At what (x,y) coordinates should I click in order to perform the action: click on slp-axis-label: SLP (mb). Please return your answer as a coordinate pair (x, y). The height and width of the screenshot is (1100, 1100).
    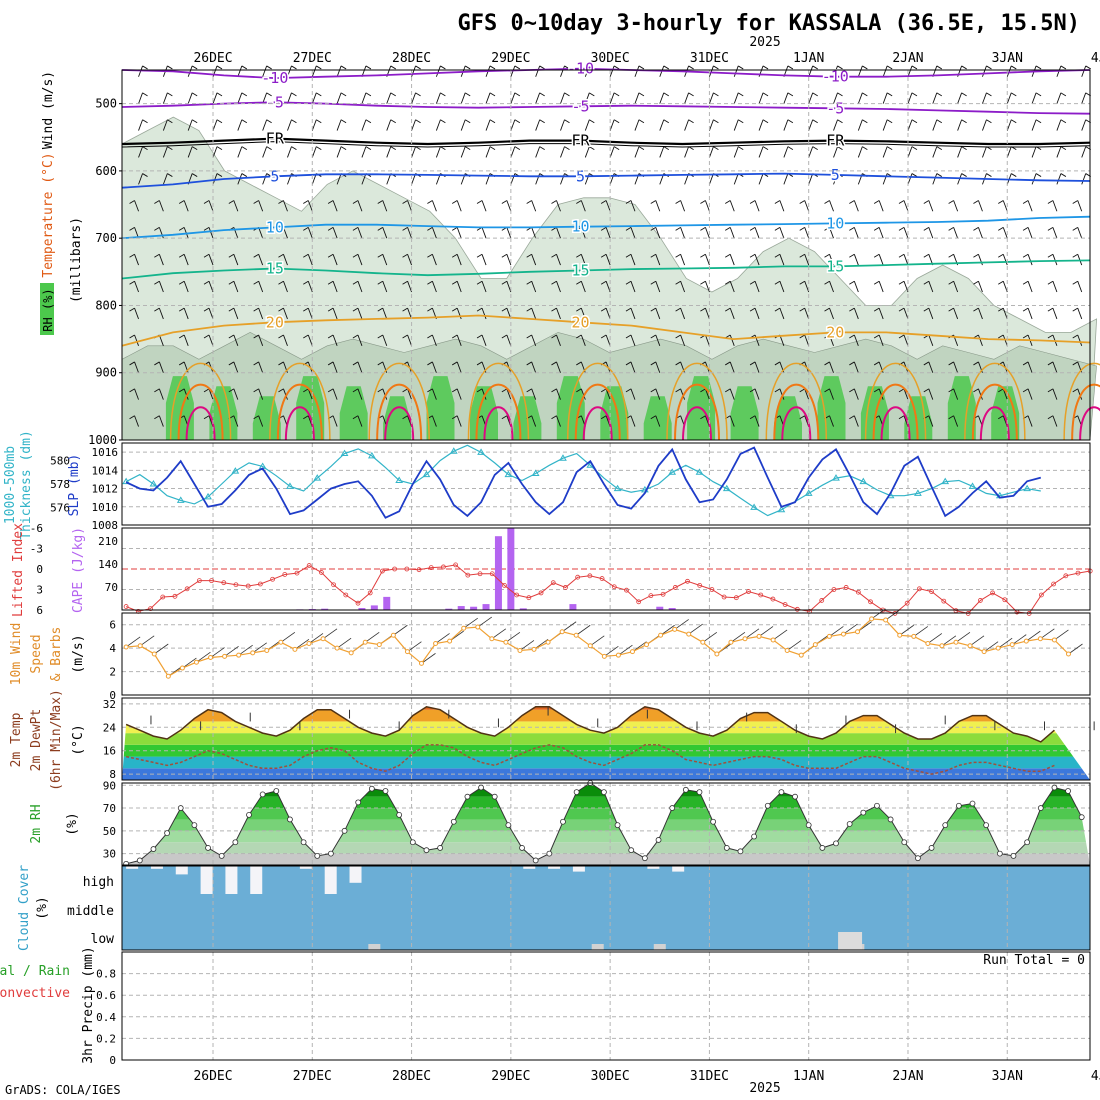
    Looking at the image, I should click on (74, 485).